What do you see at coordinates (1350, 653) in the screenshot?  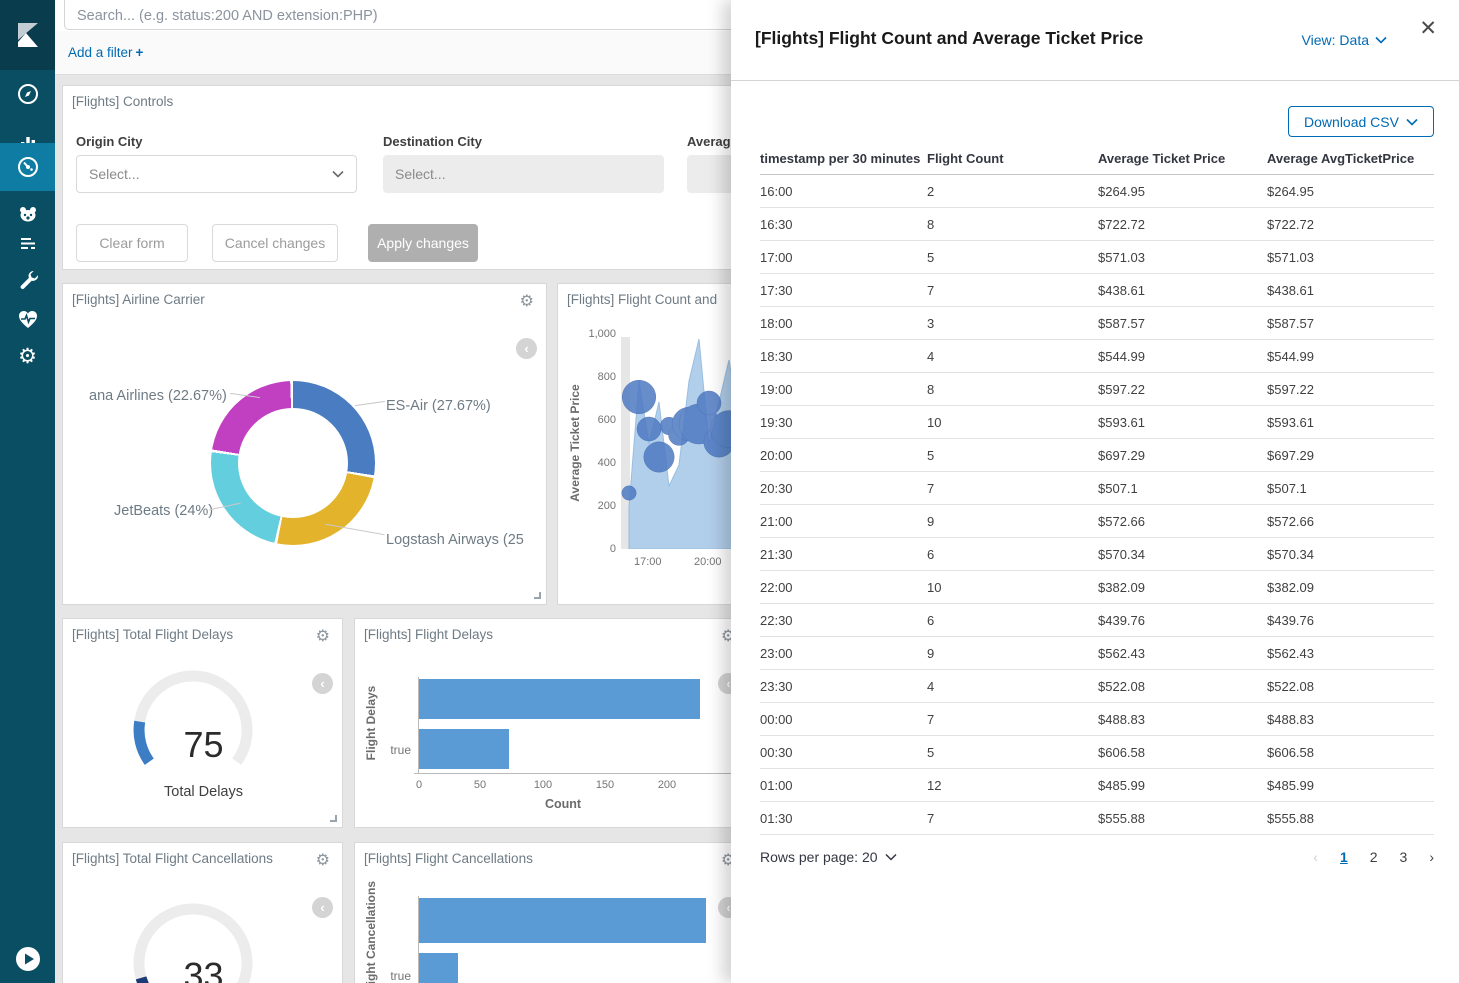 I see `cell-avg-avgticketprice: $562.43` at bounding box center [1350, 653].